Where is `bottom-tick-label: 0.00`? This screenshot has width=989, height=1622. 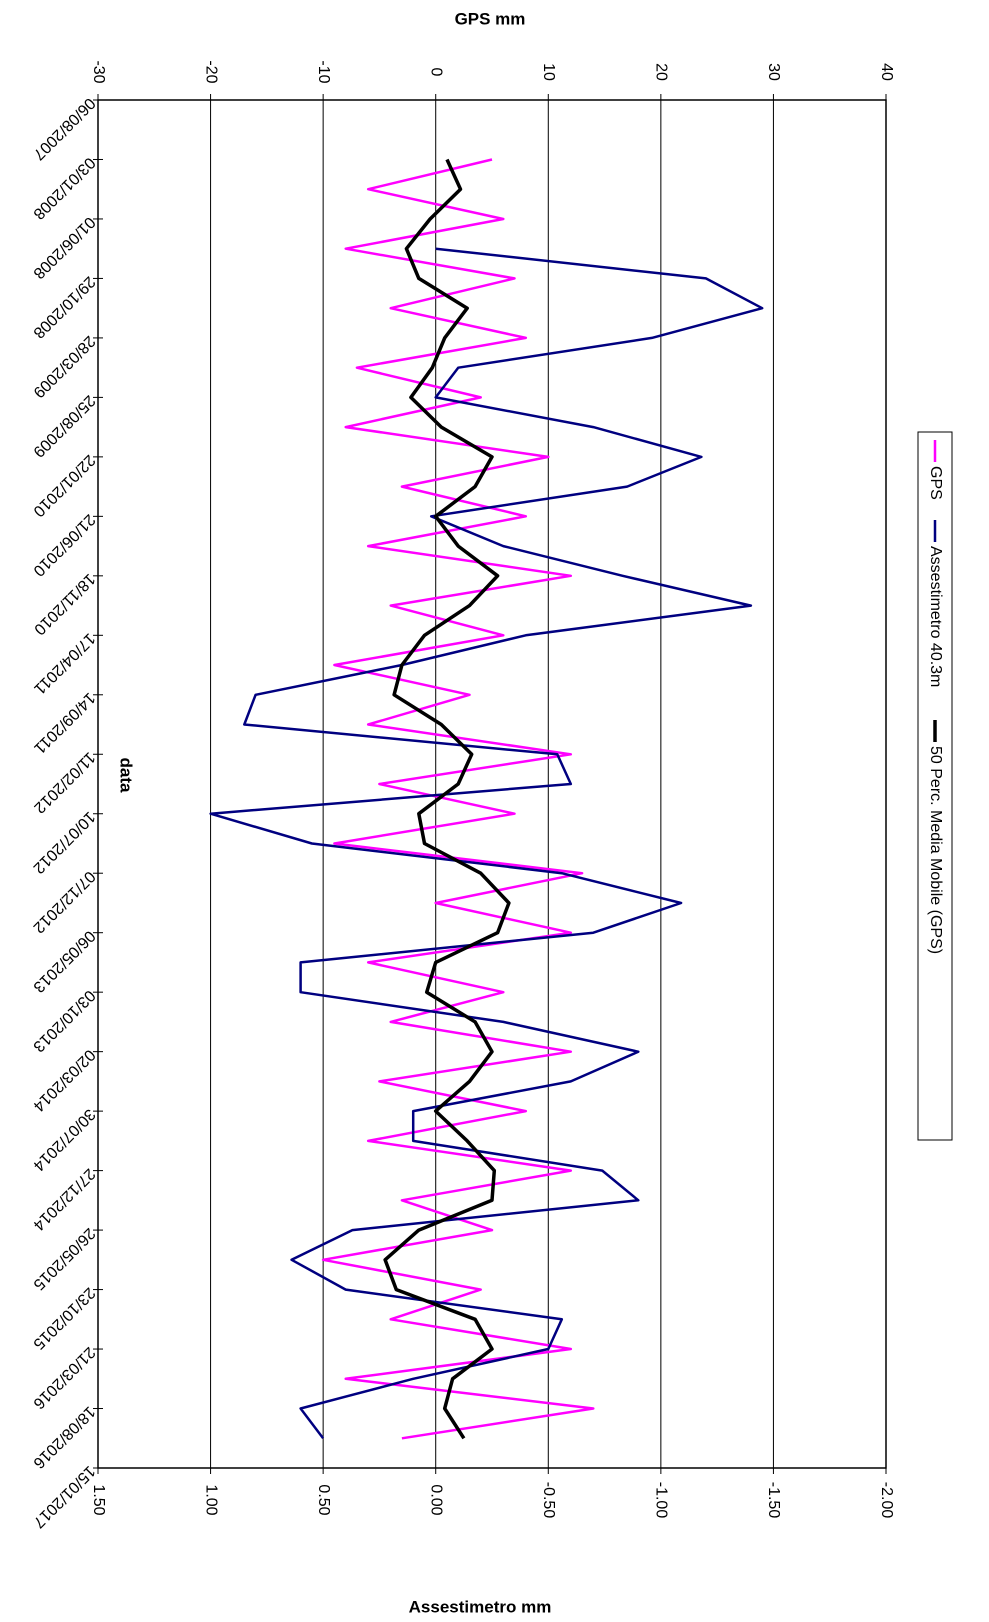 bottom-tick-label: 0.00 is located at coordinates (435, 1499).